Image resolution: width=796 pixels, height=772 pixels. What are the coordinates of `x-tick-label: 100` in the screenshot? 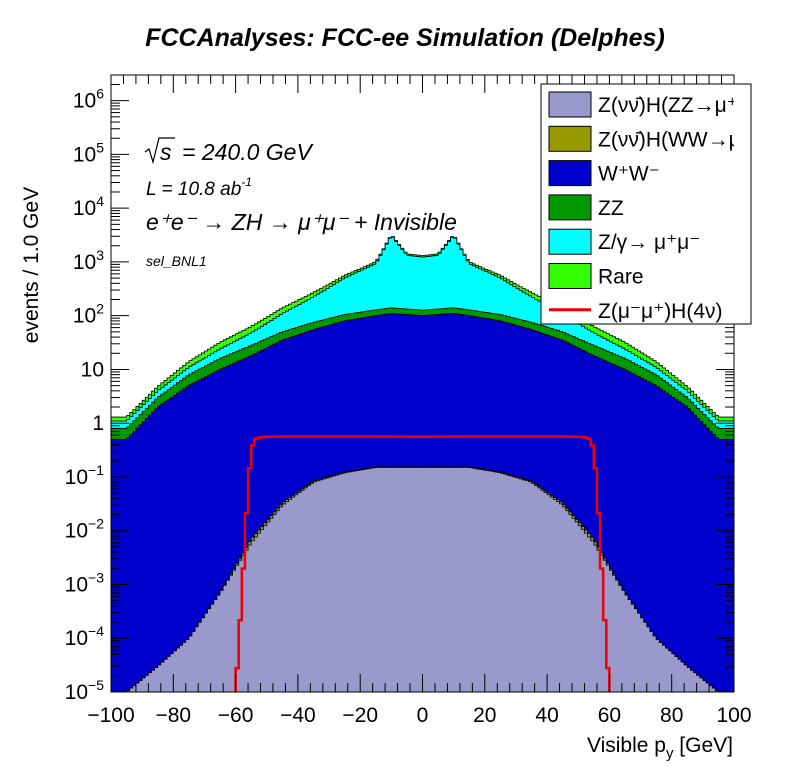 It's located at (733, 715).